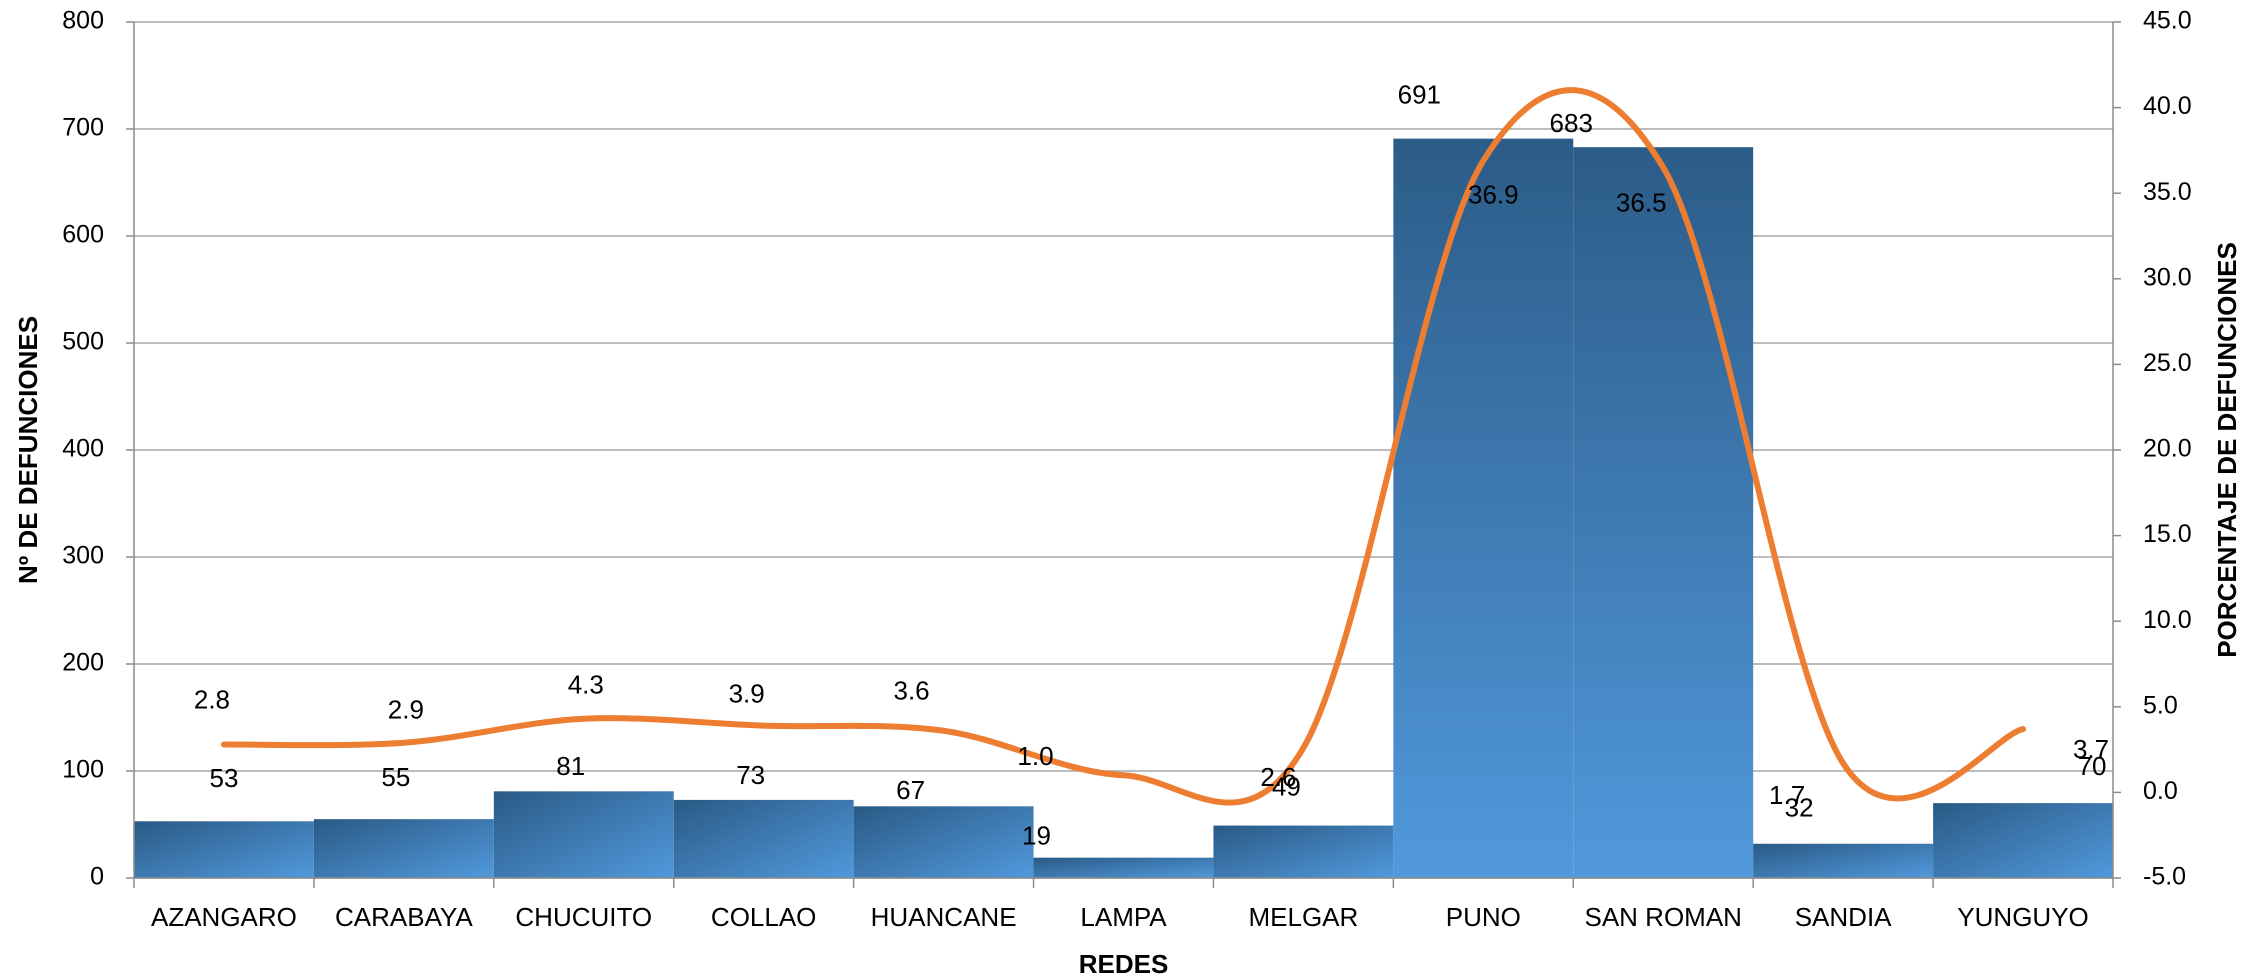 The image size is (2246, 978). What do you see at coordinates (583, 917) in the screenshot?
I see `x-tick-label: CHUCUITO` at bounding box center [583, 917].